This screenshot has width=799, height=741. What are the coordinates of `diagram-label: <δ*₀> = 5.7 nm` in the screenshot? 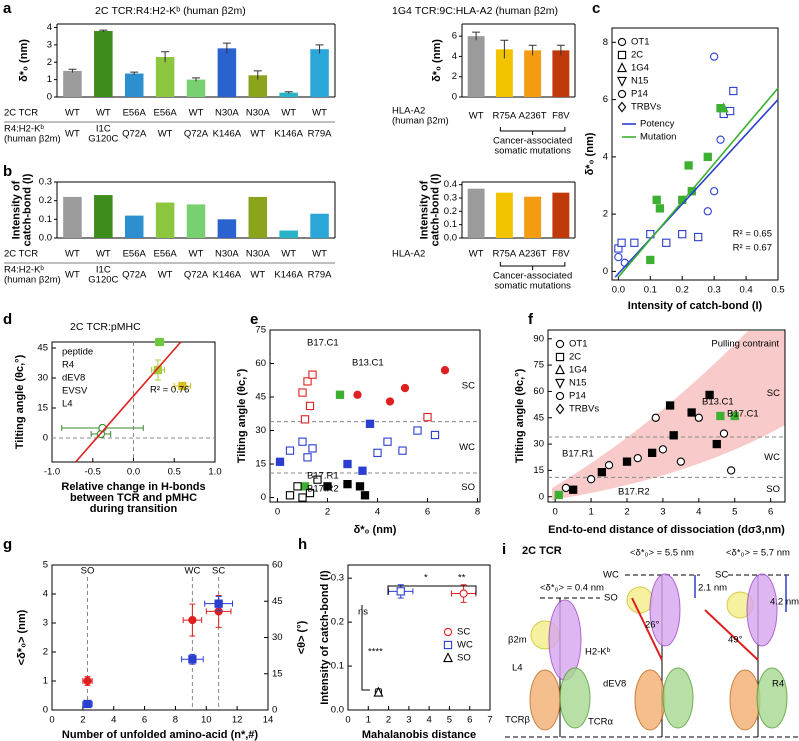 It's located at (758, 553).